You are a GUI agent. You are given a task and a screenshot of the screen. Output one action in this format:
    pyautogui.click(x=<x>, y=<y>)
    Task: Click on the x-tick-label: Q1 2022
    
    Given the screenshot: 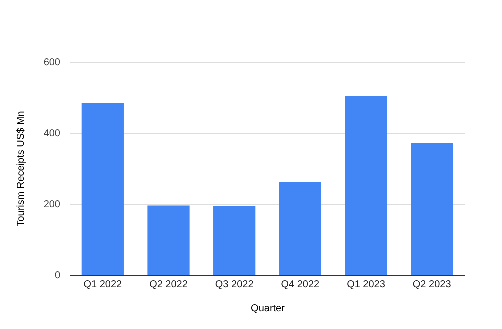 What is the action you would take?
    pyautogui.click(x=103, y=285)
    